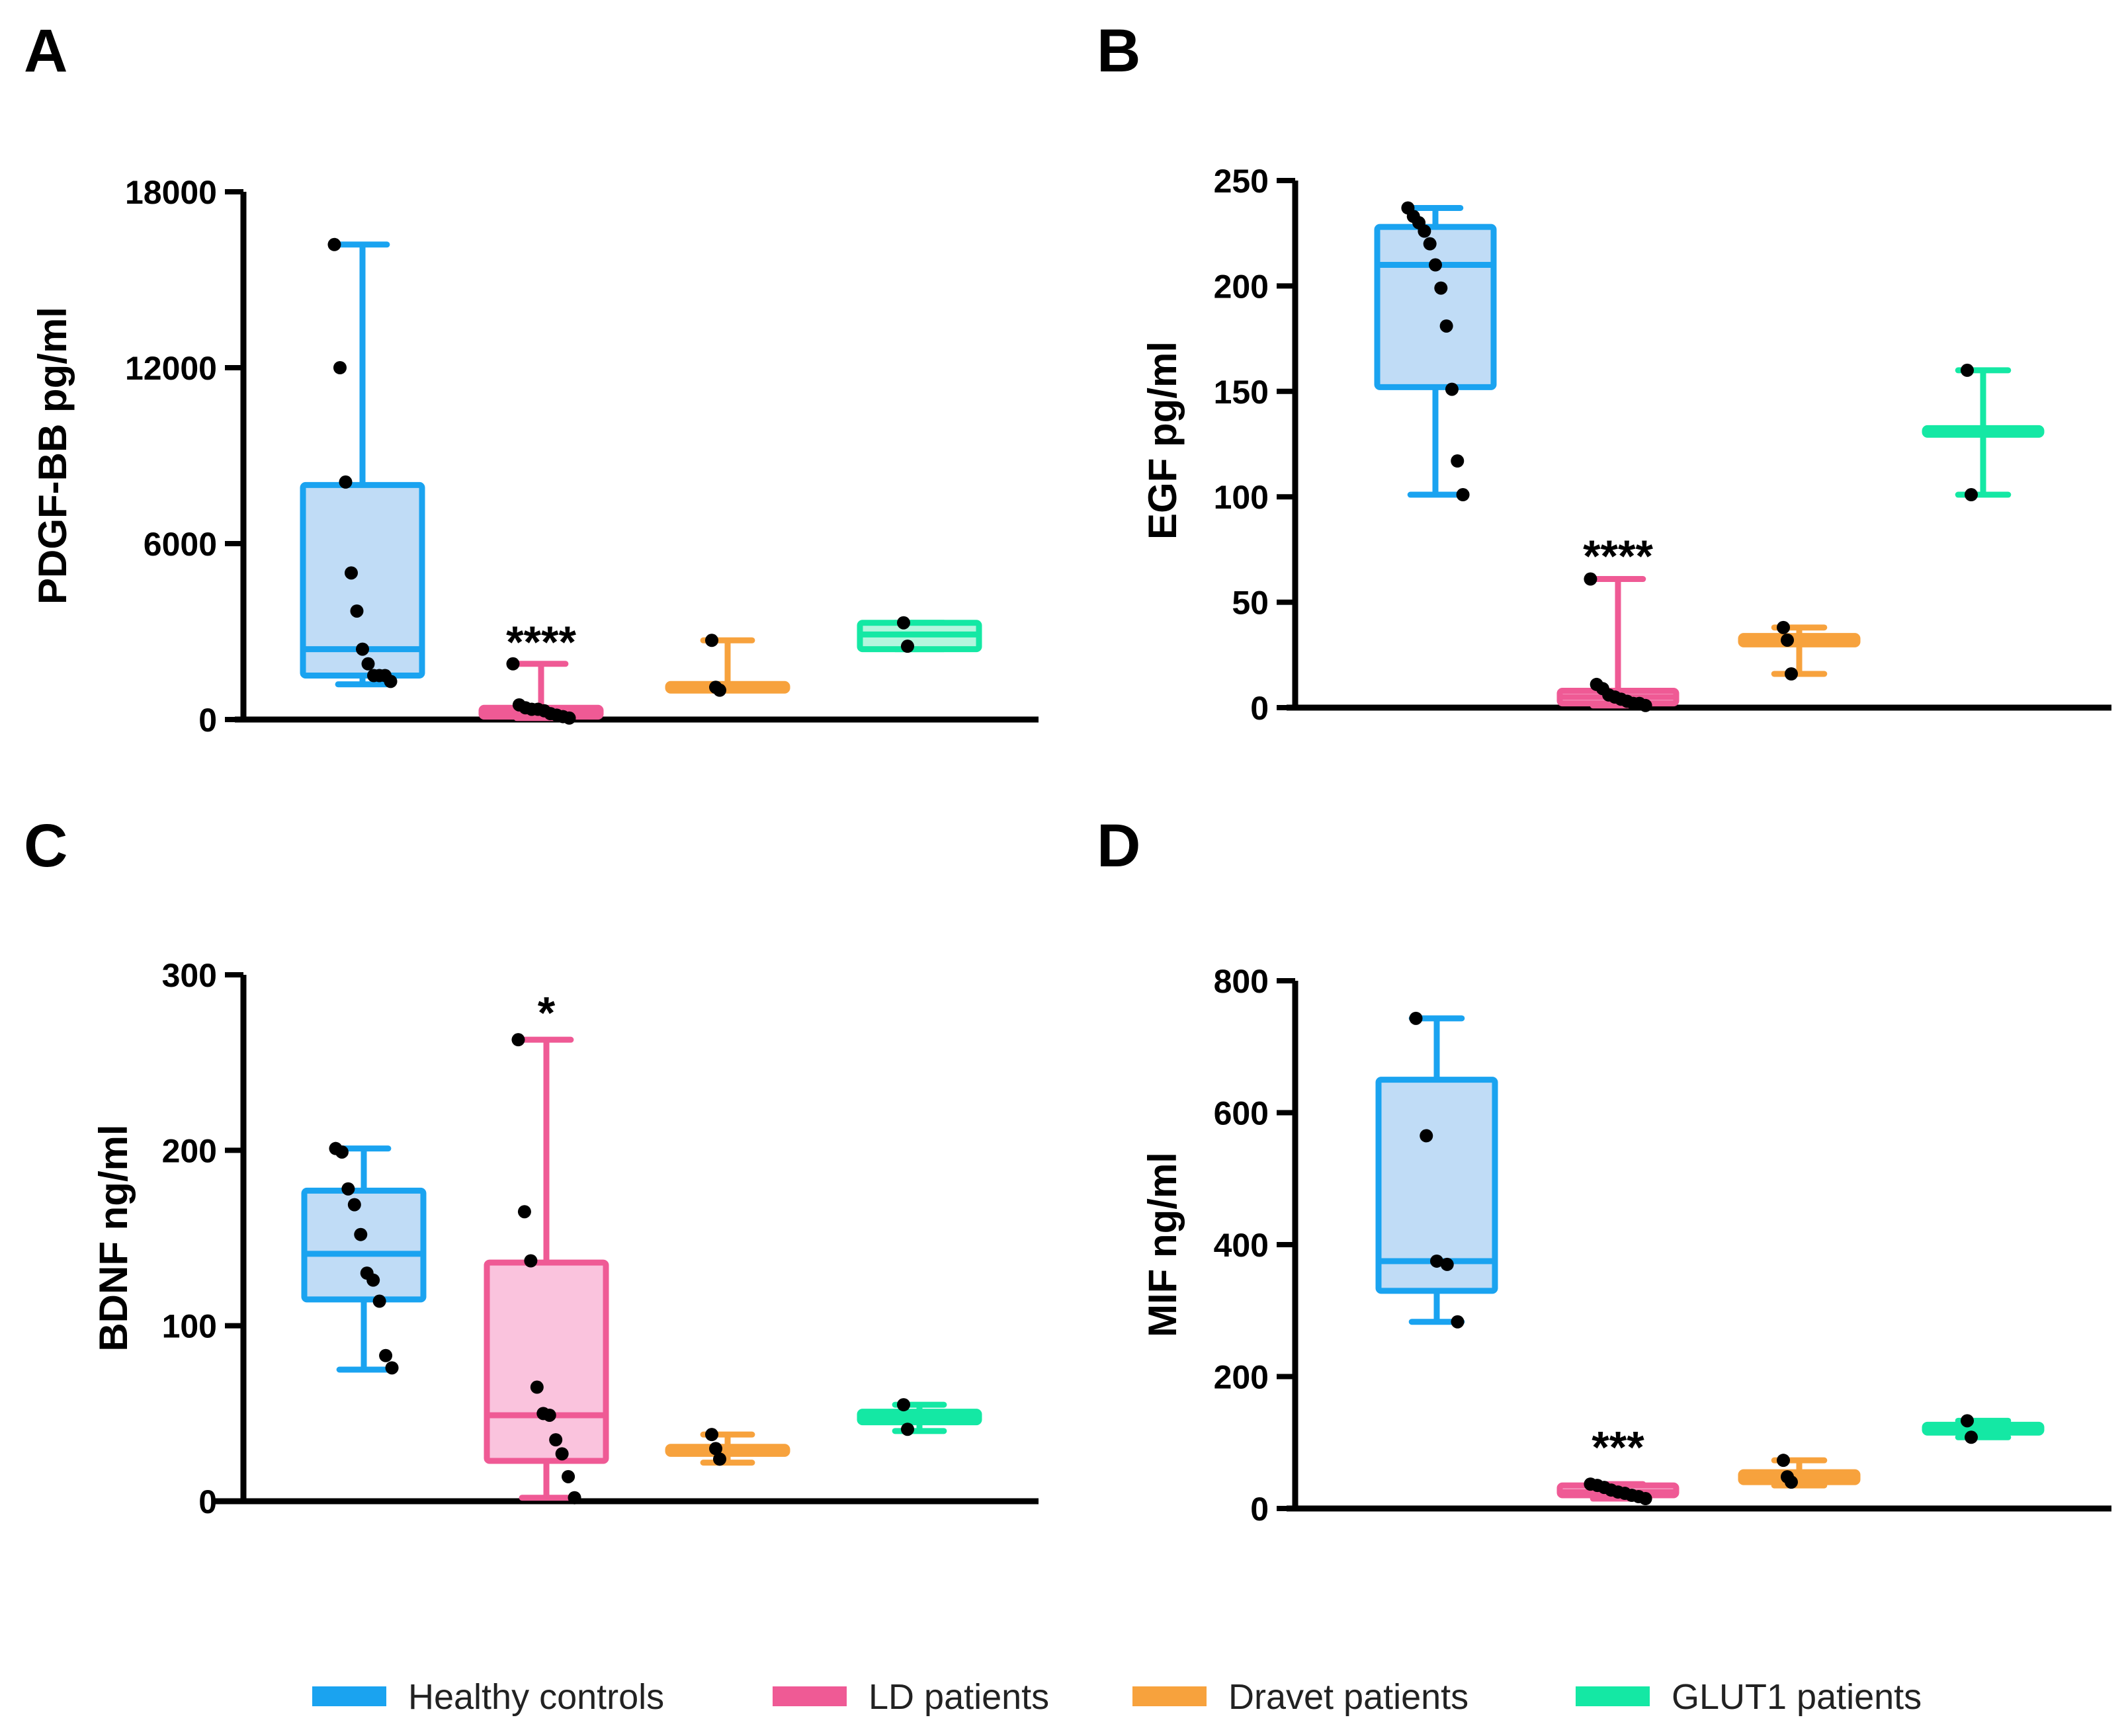 This screenshot has height=1736, width=2126. Describe the element at coordinates (113, 1238) in the screenshot. I see `y-axis-title: BDNF ng/ml` at that location.